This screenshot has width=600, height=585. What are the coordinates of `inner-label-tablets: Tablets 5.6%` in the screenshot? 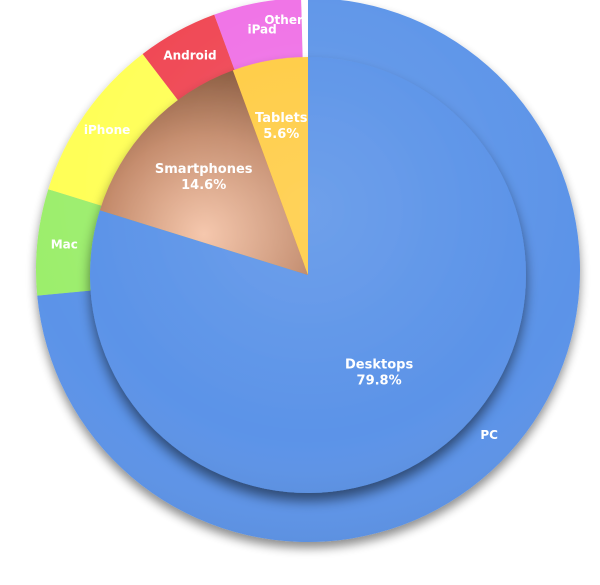 It's located at (281, 126).